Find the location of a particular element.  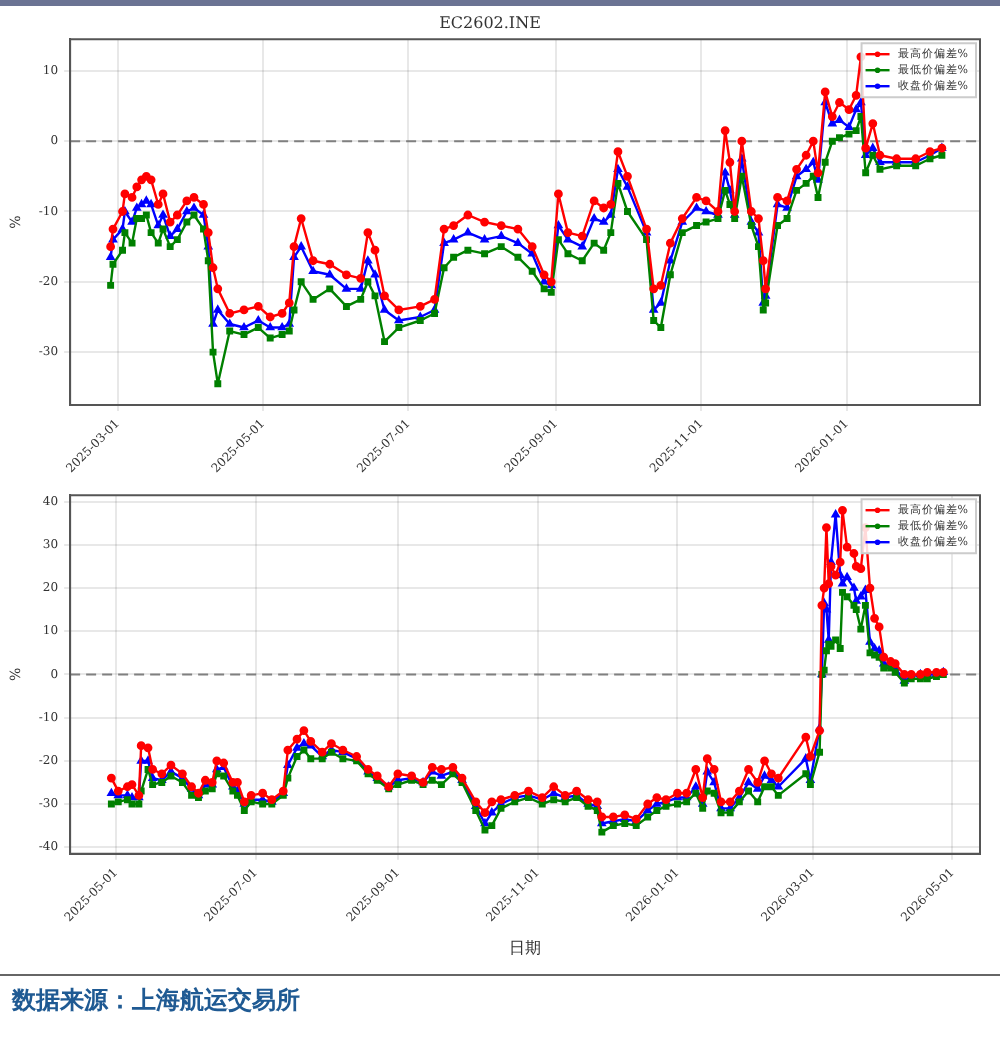

chart-title: EC2602.INE is located at coordinates (490, 22).